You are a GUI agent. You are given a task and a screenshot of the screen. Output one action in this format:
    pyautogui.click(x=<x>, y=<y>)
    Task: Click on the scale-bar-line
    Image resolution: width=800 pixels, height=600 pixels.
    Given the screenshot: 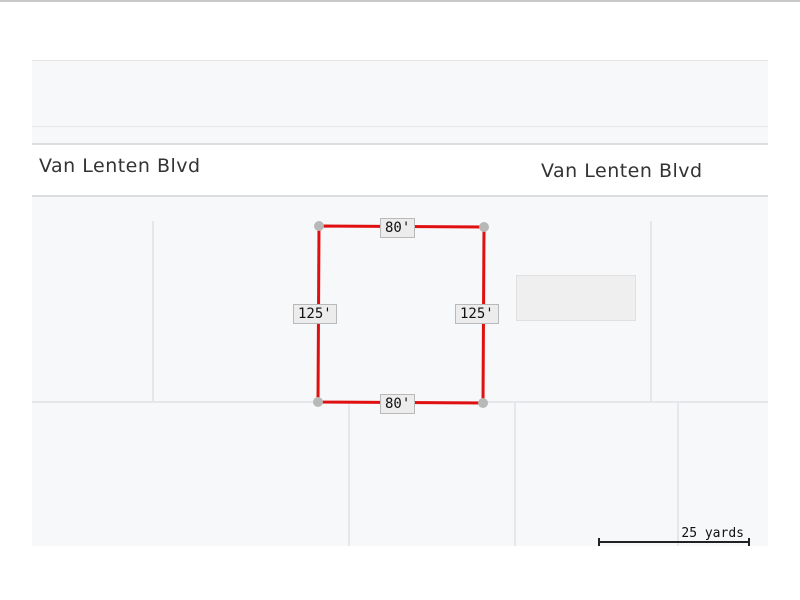 What is the action you would take?
    pyautogui.click(x=674, y=542)
    